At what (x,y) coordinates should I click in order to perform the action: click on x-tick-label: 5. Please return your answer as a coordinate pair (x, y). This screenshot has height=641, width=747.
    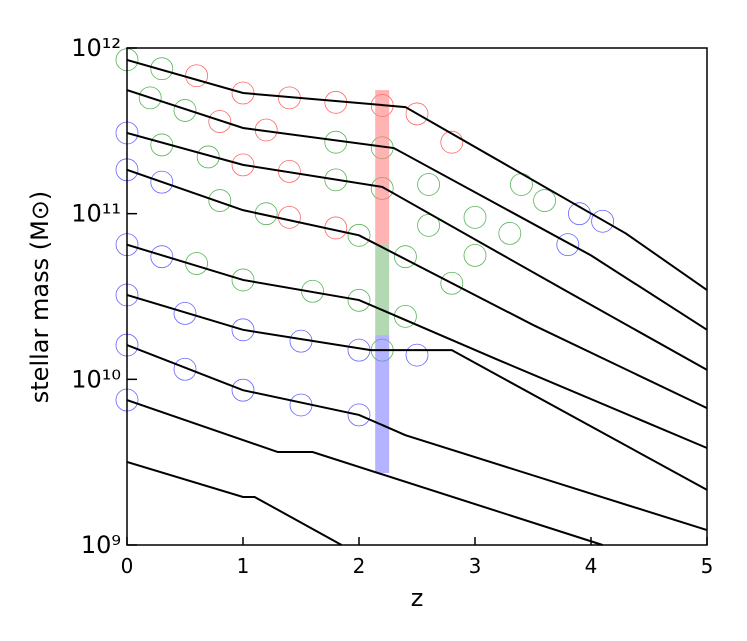
    Looking at the image, I should click on (707, 566).